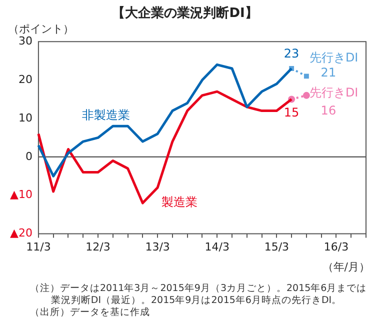 This screenshot has width=384, height=323. Describe the element at coordinates (21, 195) in the screenshot. I see `y-tick-label: ▲10` at that location.